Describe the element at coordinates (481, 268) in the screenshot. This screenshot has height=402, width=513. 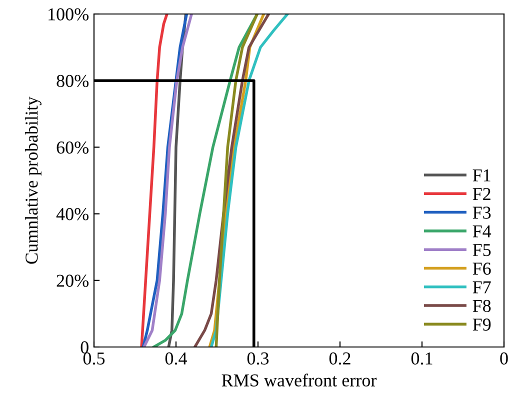
I see `legend-label: F6` at that location.